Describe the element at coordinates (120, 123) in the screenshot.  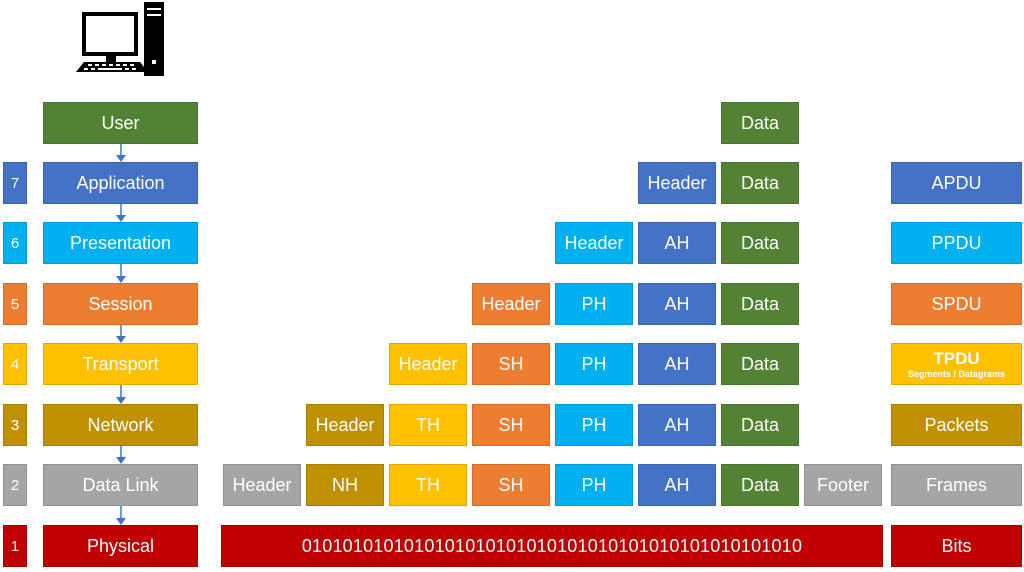
I see `layer-user: User` at that location.